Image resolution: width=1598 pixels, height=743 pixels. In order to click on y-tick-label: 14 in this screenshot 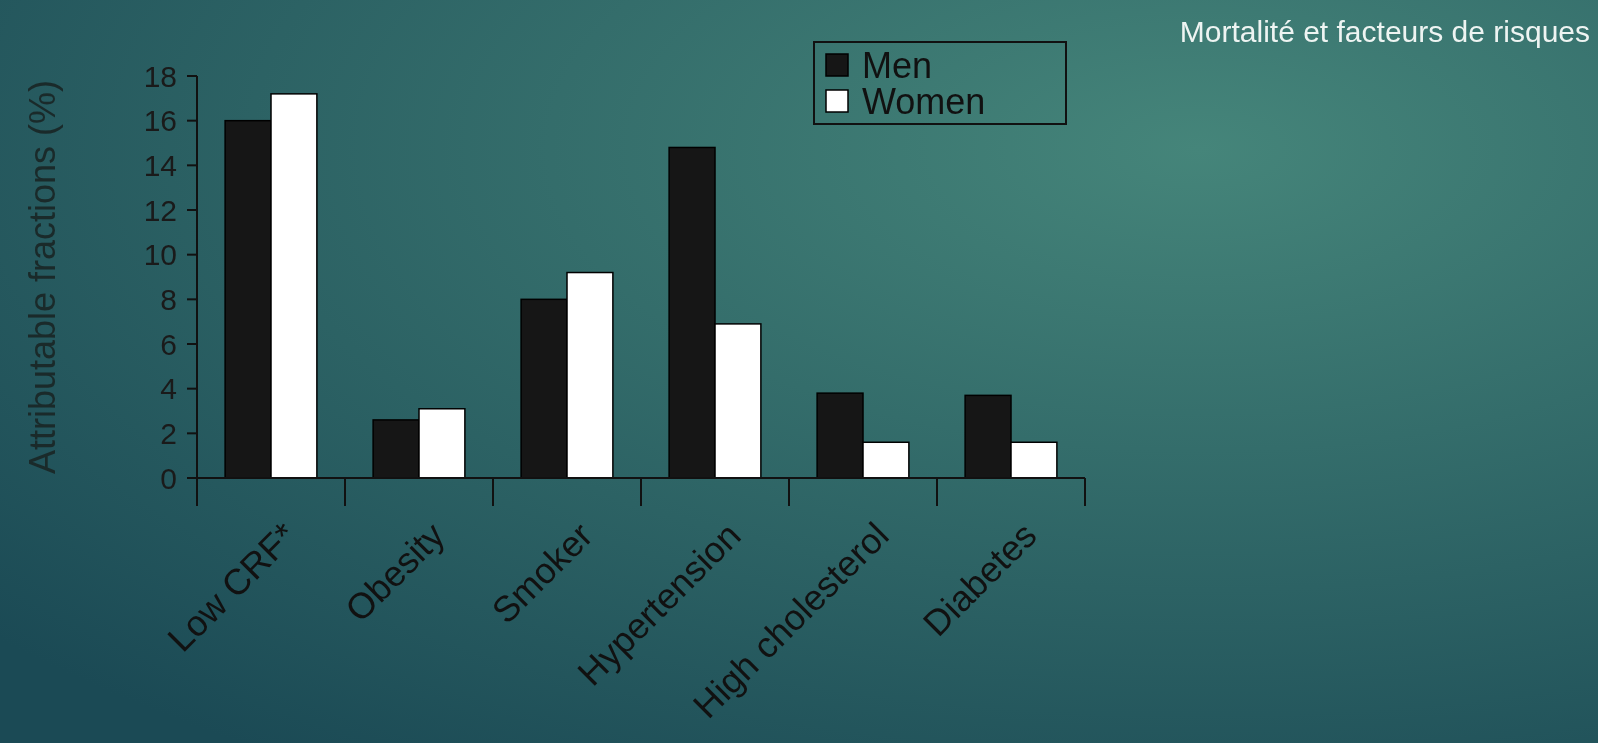, I will do `click(160, 165)`.